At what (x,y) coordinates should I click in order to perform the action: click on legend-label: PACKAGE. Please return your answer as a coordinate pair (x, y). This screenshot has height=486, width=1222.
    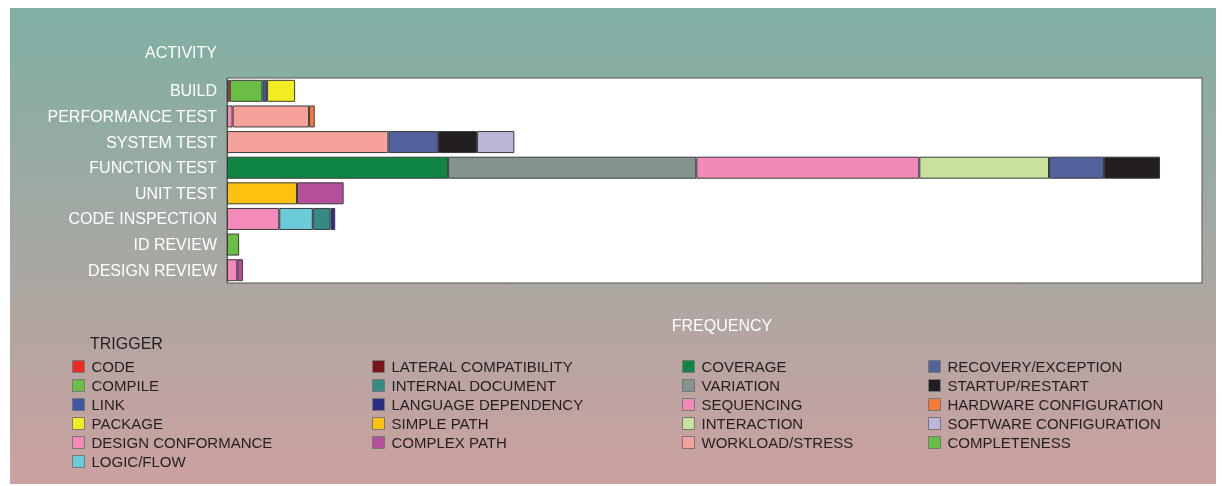
    Looking at the image, I should click on (127, 423).